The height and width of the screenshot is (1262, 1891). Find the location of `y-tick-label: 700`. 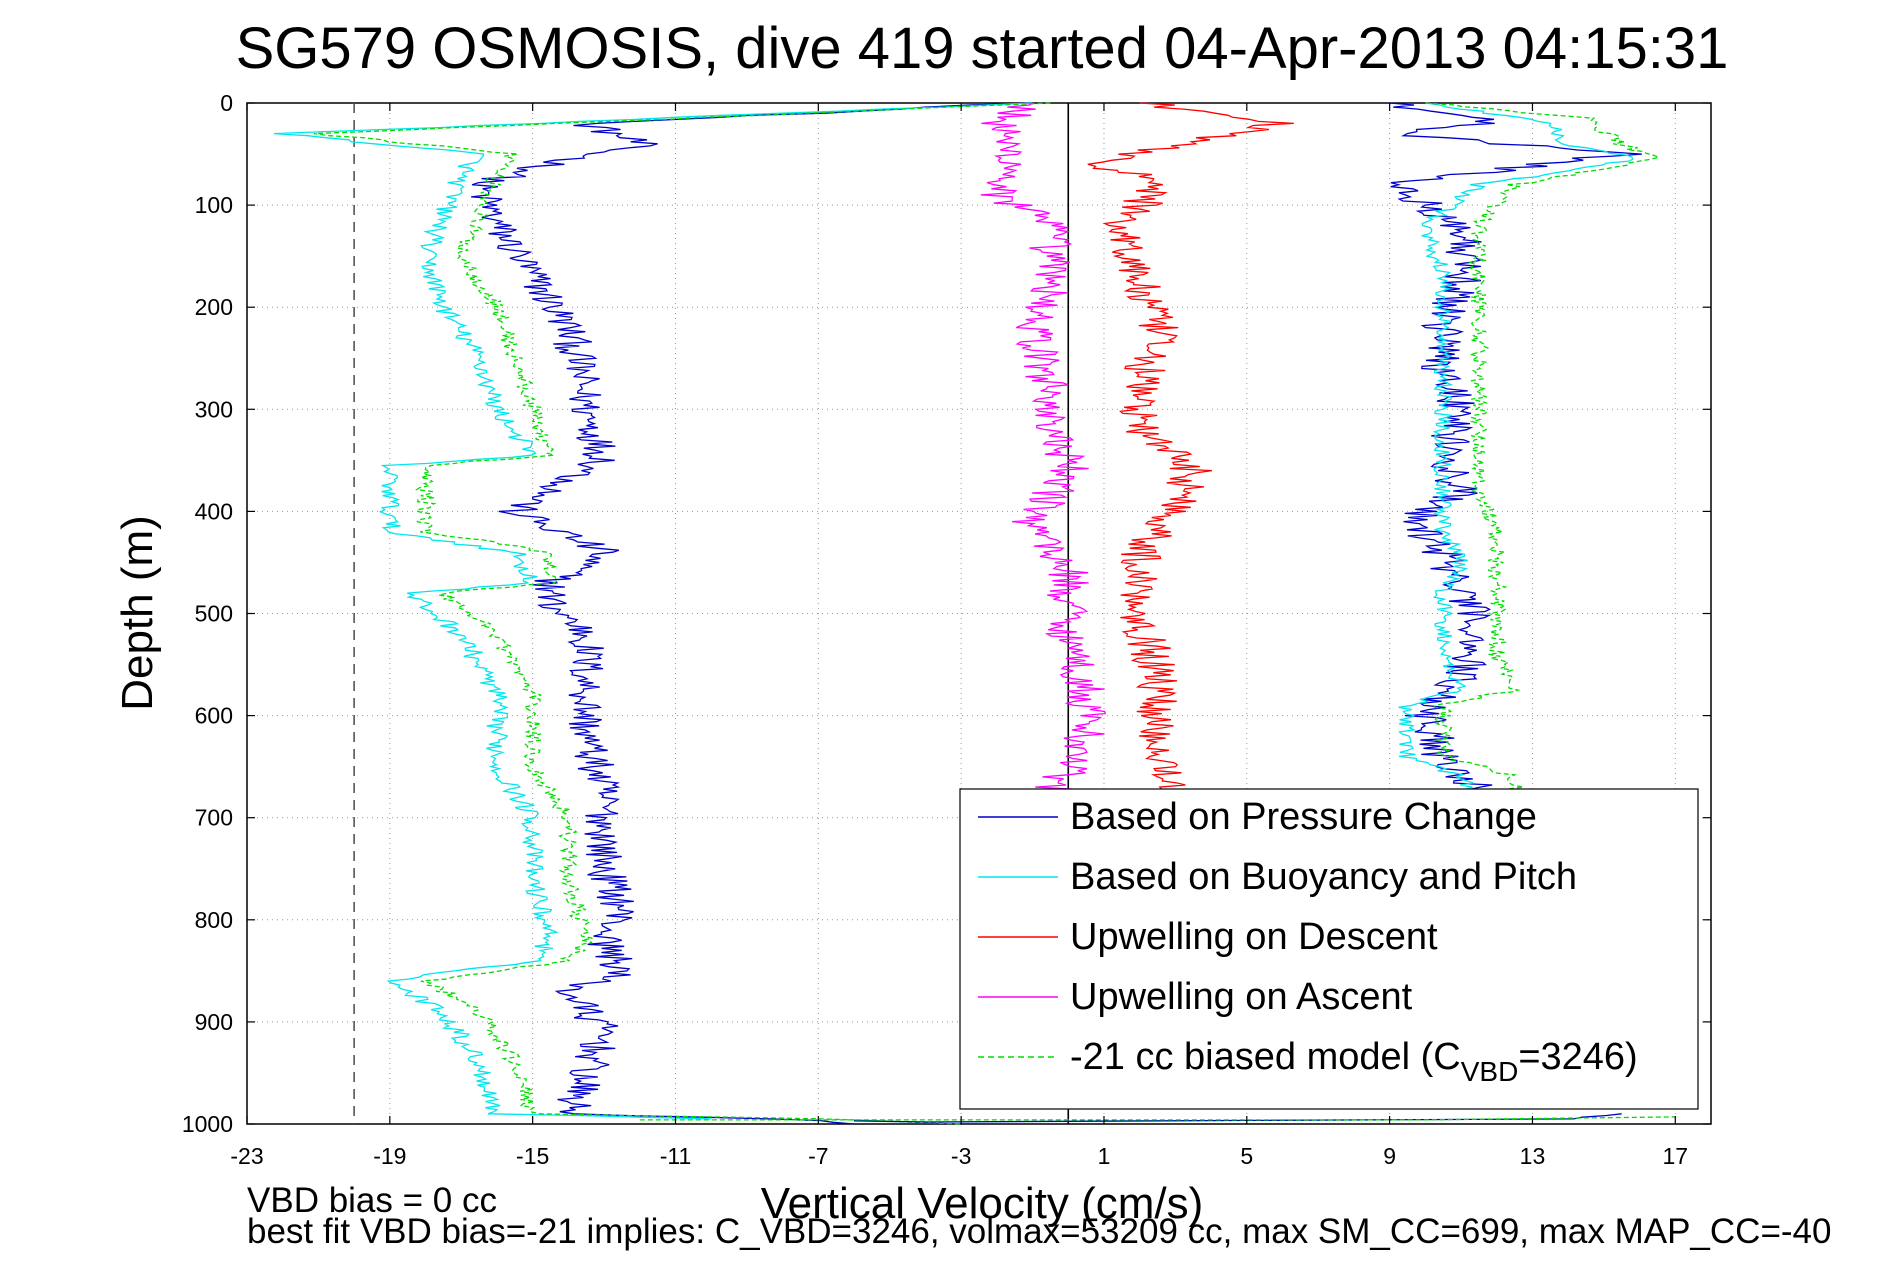

y-tick-label: 700 is located at coordinates (214, 818).